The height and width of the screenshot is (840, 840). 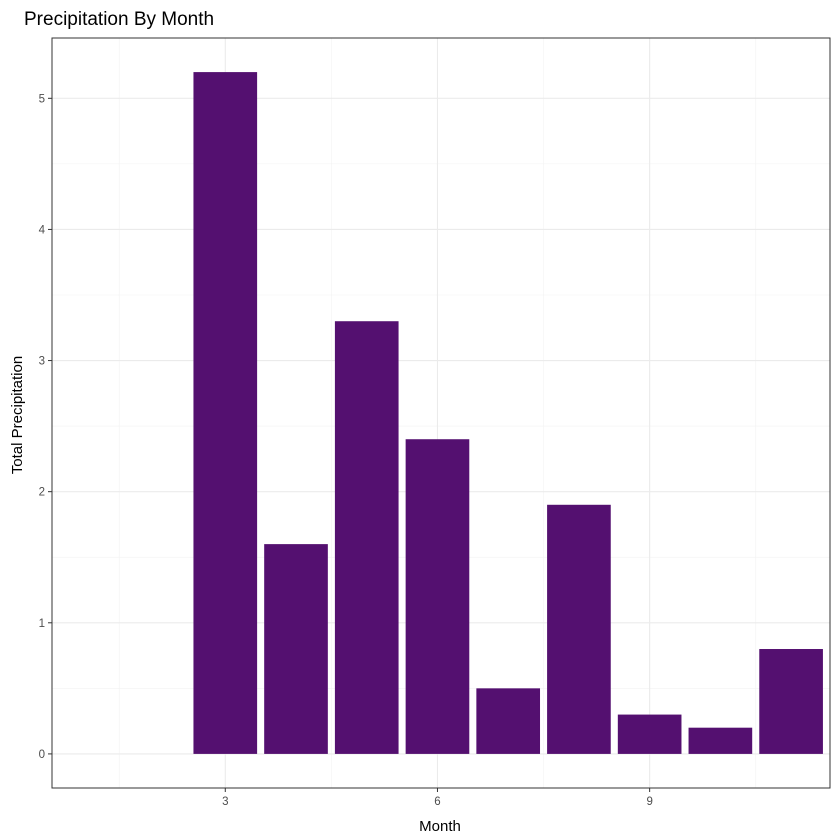 What do you see at coordinates (42, 99) in the screenshot?
I see `y-tick-label: 5` at bounding box center [42, 99].